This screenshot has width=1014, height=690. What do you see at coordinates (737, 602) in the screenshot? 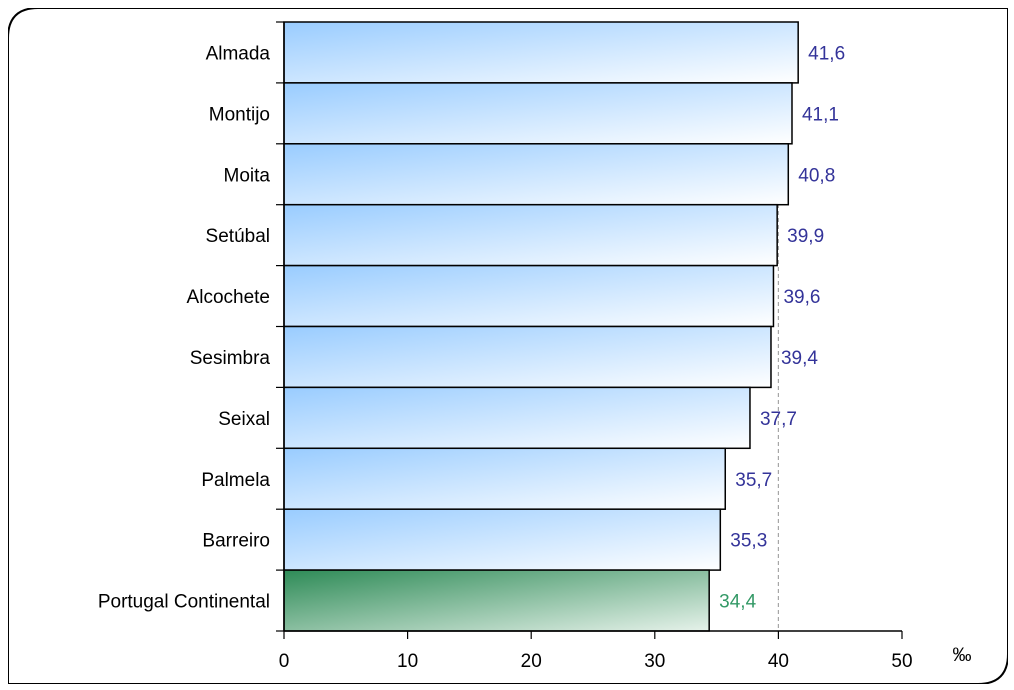
I see `data-label: 34,4` at bounding box center [737, 602].